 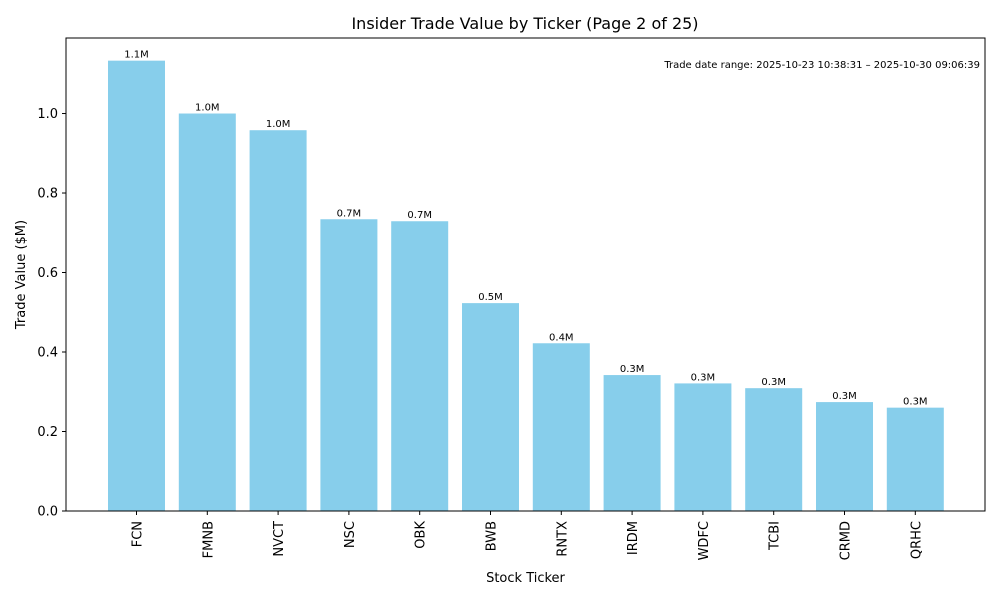 I want to click on y-tick-label: 0.2, so click(x=47, y=432).